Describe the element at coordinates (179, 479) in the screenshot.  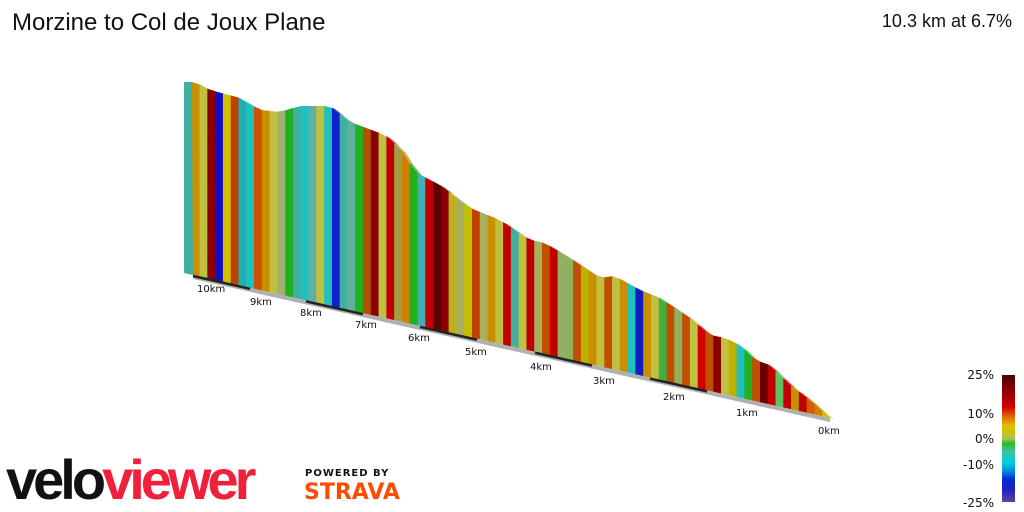
I see `logo-viewer: viewer` at that location.